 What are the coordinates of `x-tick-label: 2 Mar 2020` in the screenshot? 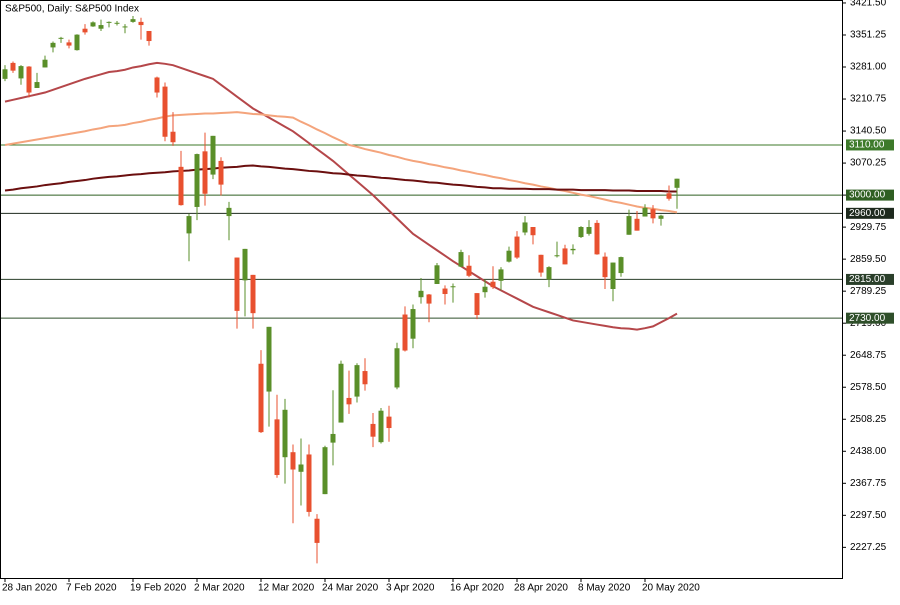 It's located at (219, 588).